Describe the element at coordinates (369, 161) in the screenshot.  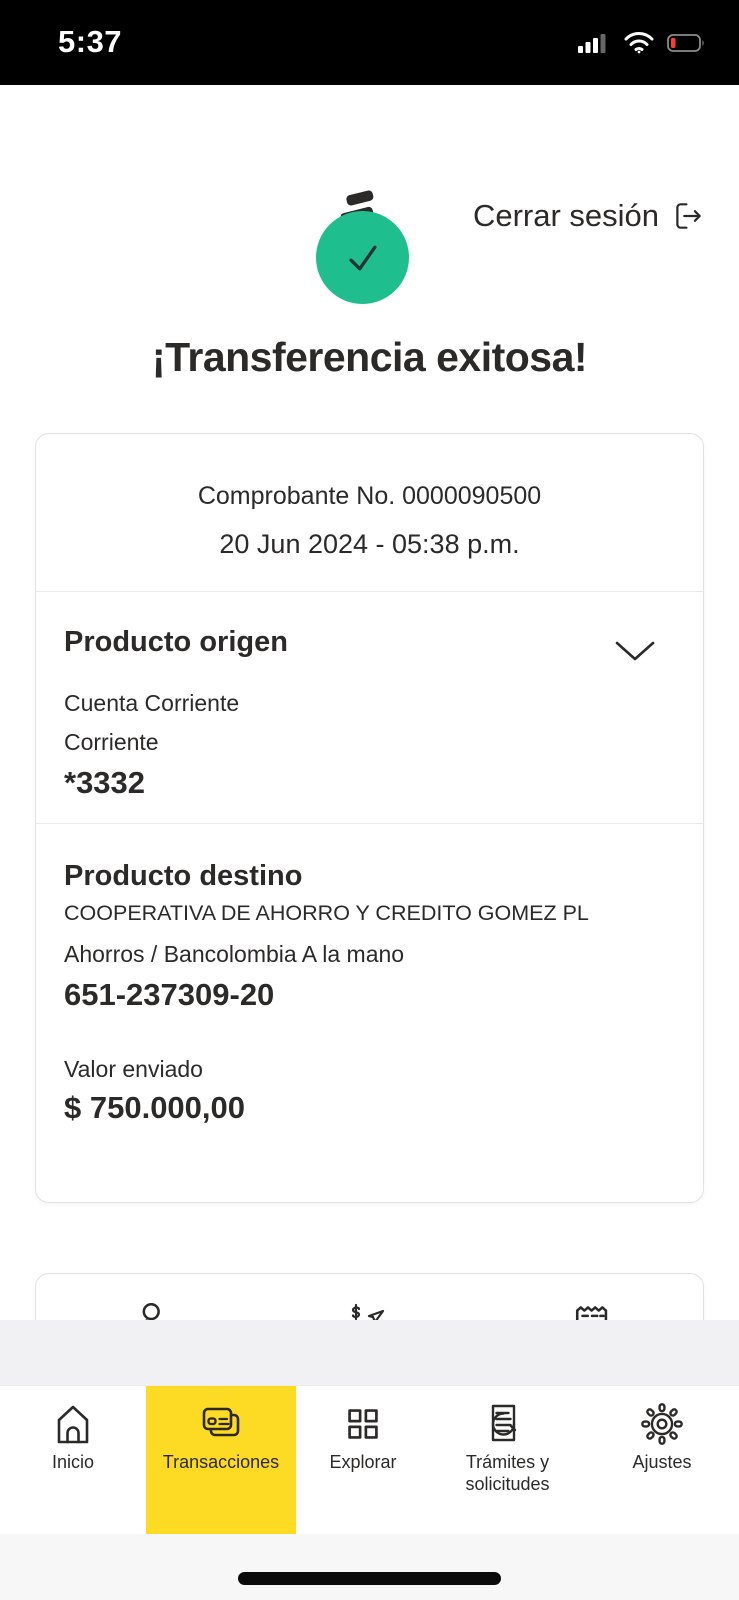
I see `app-header: Cerrar sesión` at that location.